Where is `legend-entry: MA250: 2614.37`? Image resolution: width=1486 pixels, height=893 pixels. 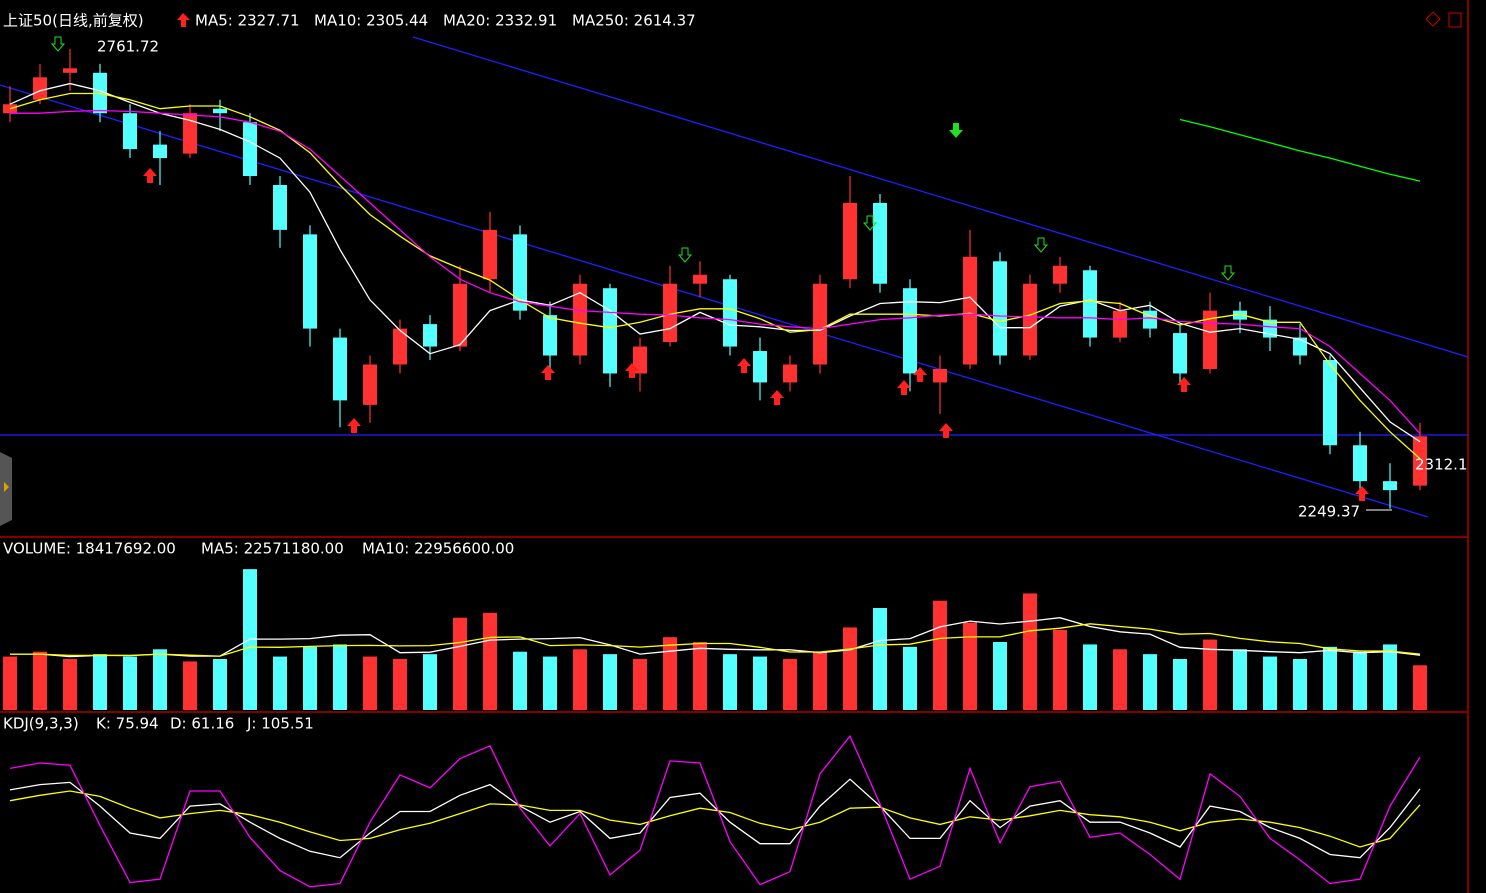
legend-entry: MA250: 2614.37 is located at coordinates (634, 21).